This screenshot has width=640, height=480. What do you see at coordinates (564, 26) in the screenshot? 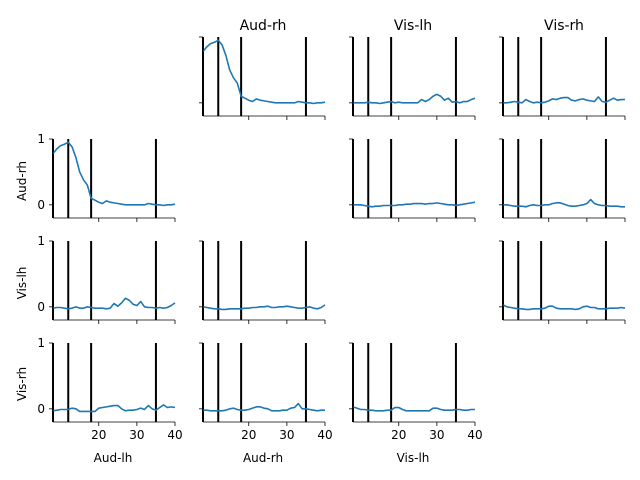
I see `column-title-3: Vis-rh` at bounding box center [564, 26].